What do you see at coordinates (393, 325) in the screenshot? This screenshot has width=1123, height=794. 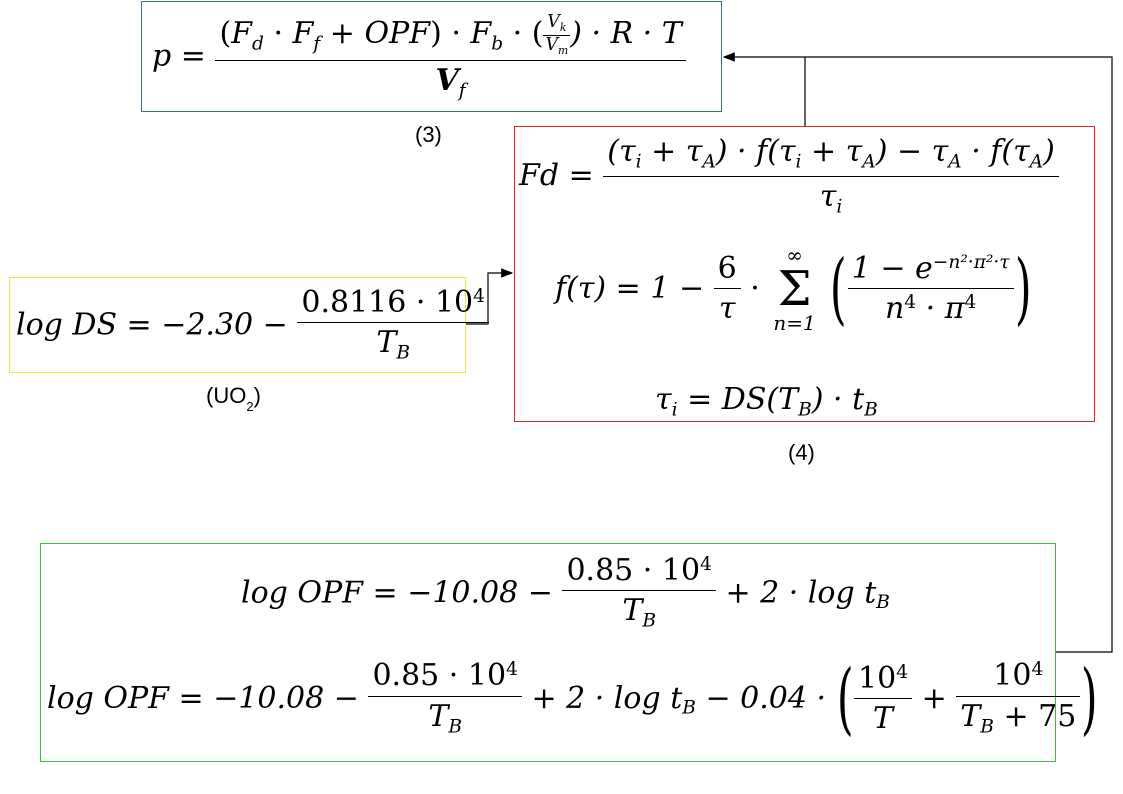 I see `ds-fraction: 0.8116 · 104 TB` at bounding box center [393, 325].